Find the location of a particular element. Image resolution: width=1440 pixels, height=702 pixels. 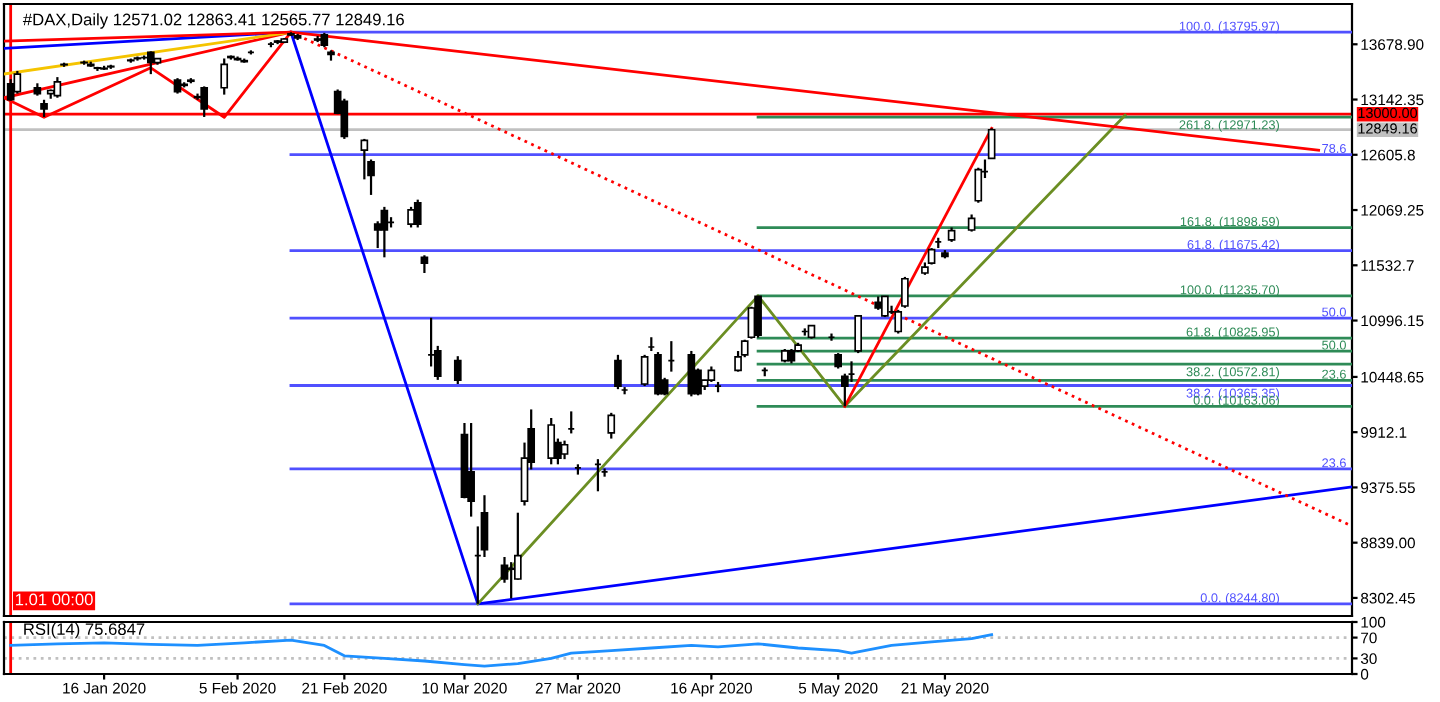

chart-title: RSI(14) 75.6847 is located at coordinates (84, 630).